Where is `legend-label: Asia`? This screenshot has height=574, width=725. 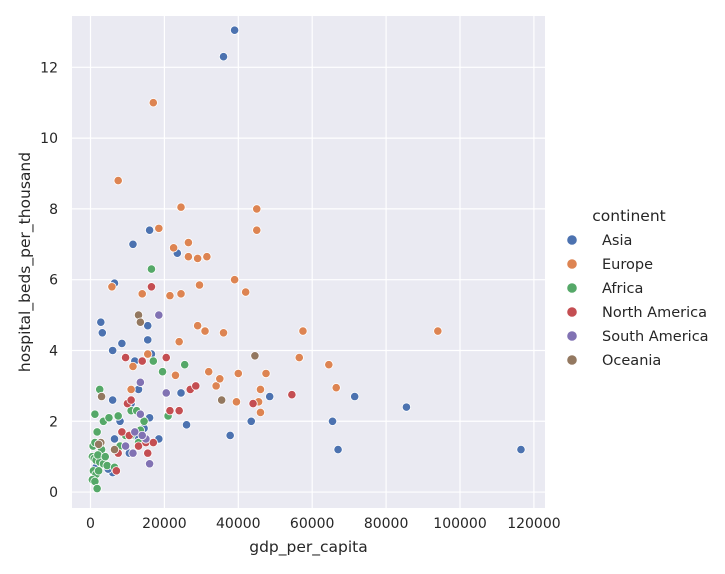
legend-label: Asia is located at coordinates (617, 241).